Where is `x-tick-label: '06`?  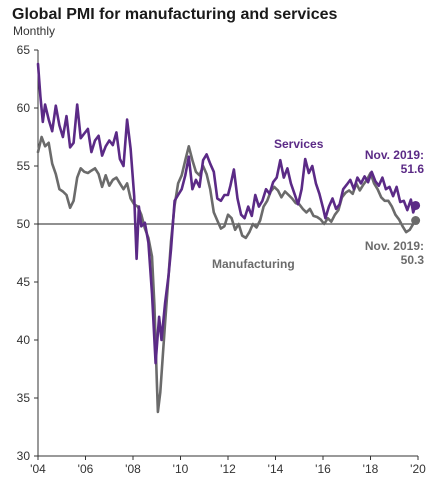 x-tick-label: '06 is located at coordinates (86, 469).